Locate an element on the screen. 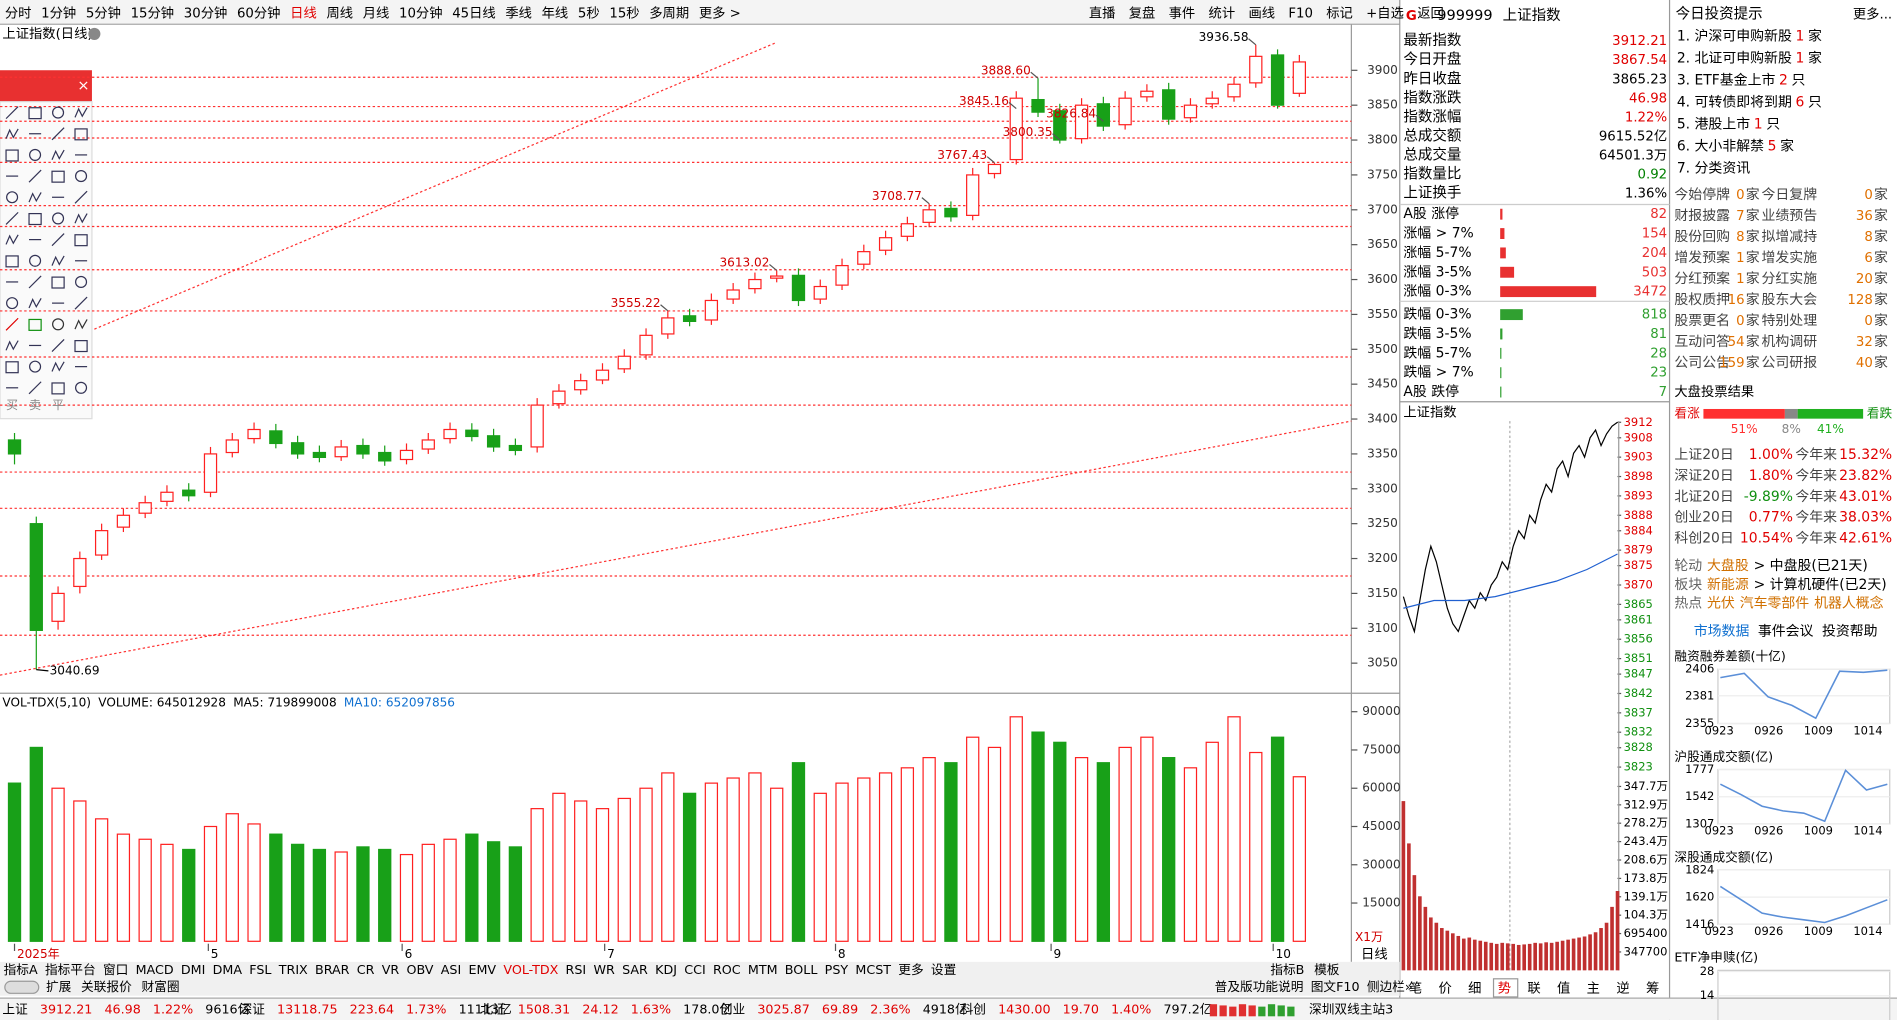 The height and width of the screenshot is (1024, 1897). indicator-tab: WR is located at coordinates (604, 969).